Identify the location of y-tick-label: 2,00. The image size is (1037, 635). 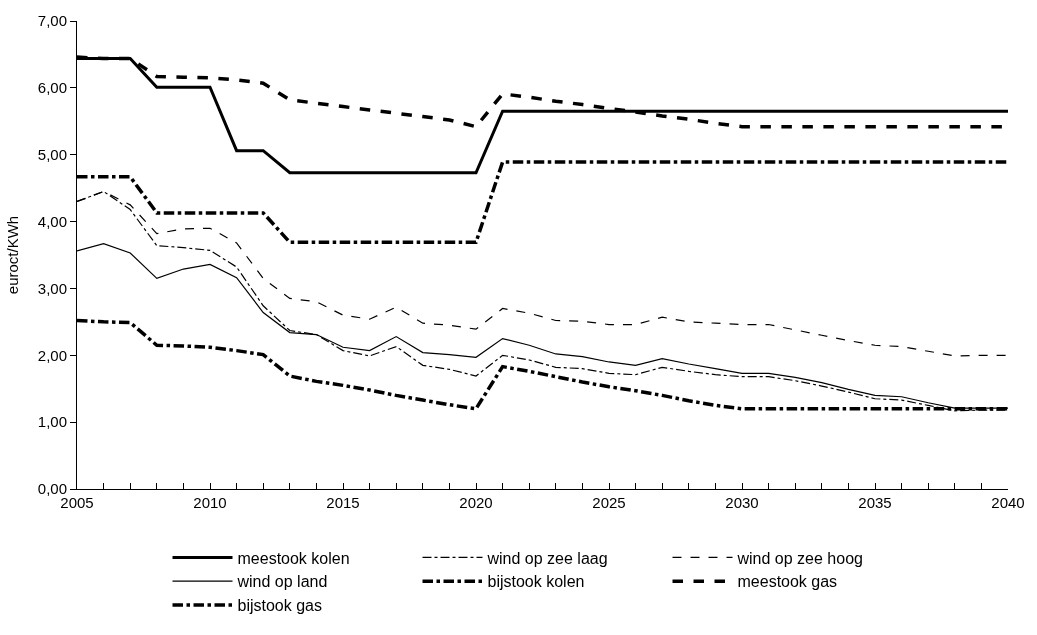
(52, 355).